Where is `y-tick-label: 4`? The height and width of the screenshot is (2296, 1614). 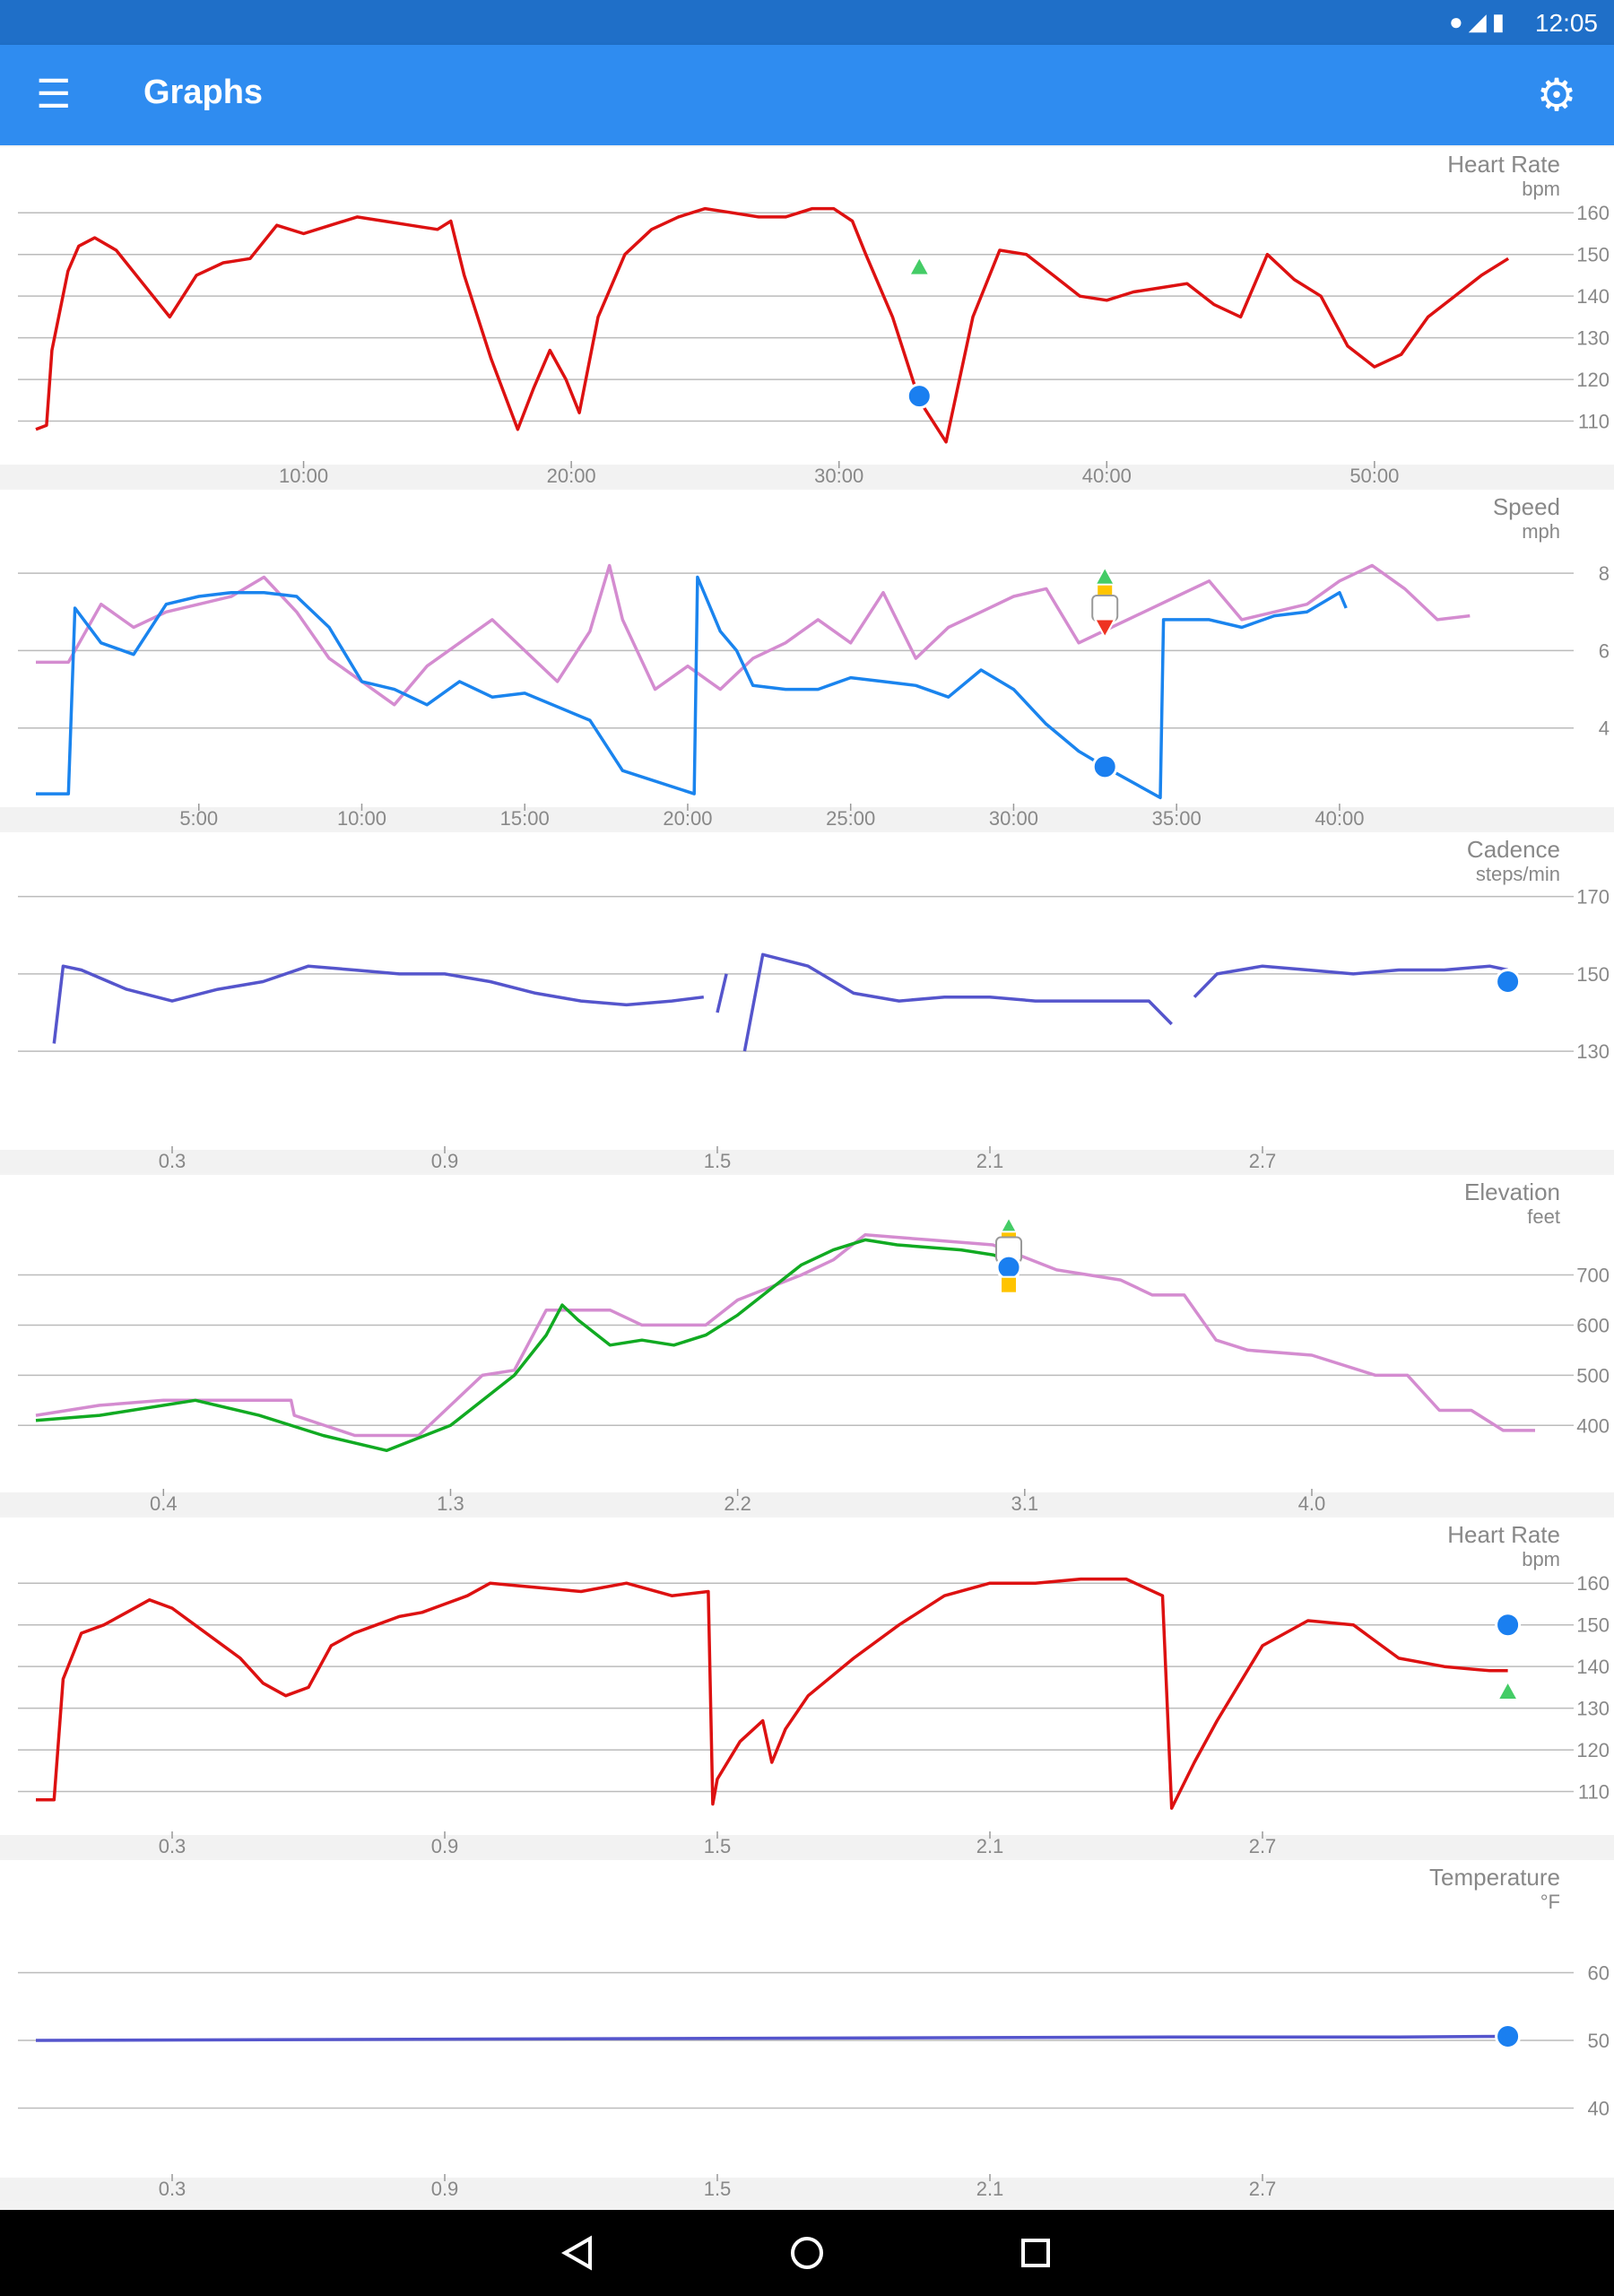 y-tick-label: 4 is located at coordinates (1604, 729).